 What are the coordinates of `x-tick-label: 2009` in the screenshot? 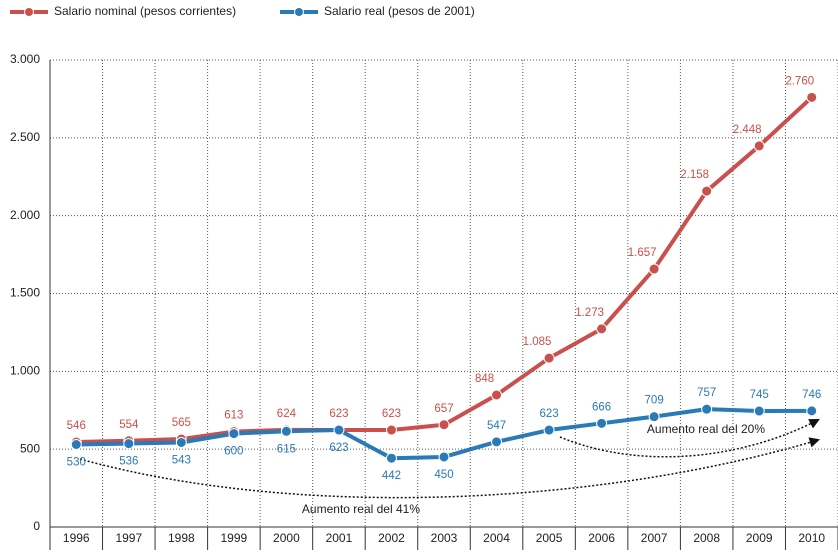 It's located at (759, 538).